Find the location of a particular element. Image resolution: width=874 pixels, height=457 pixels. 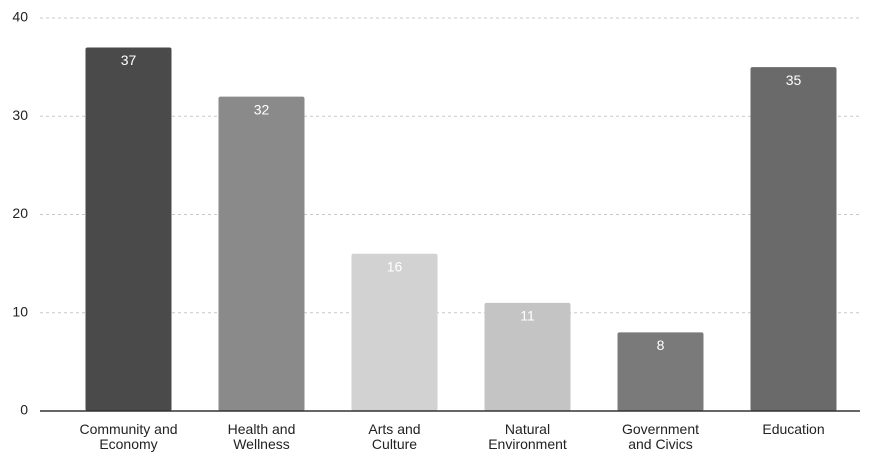

y-tick-label: 40 is located at coordinates (20, 17).